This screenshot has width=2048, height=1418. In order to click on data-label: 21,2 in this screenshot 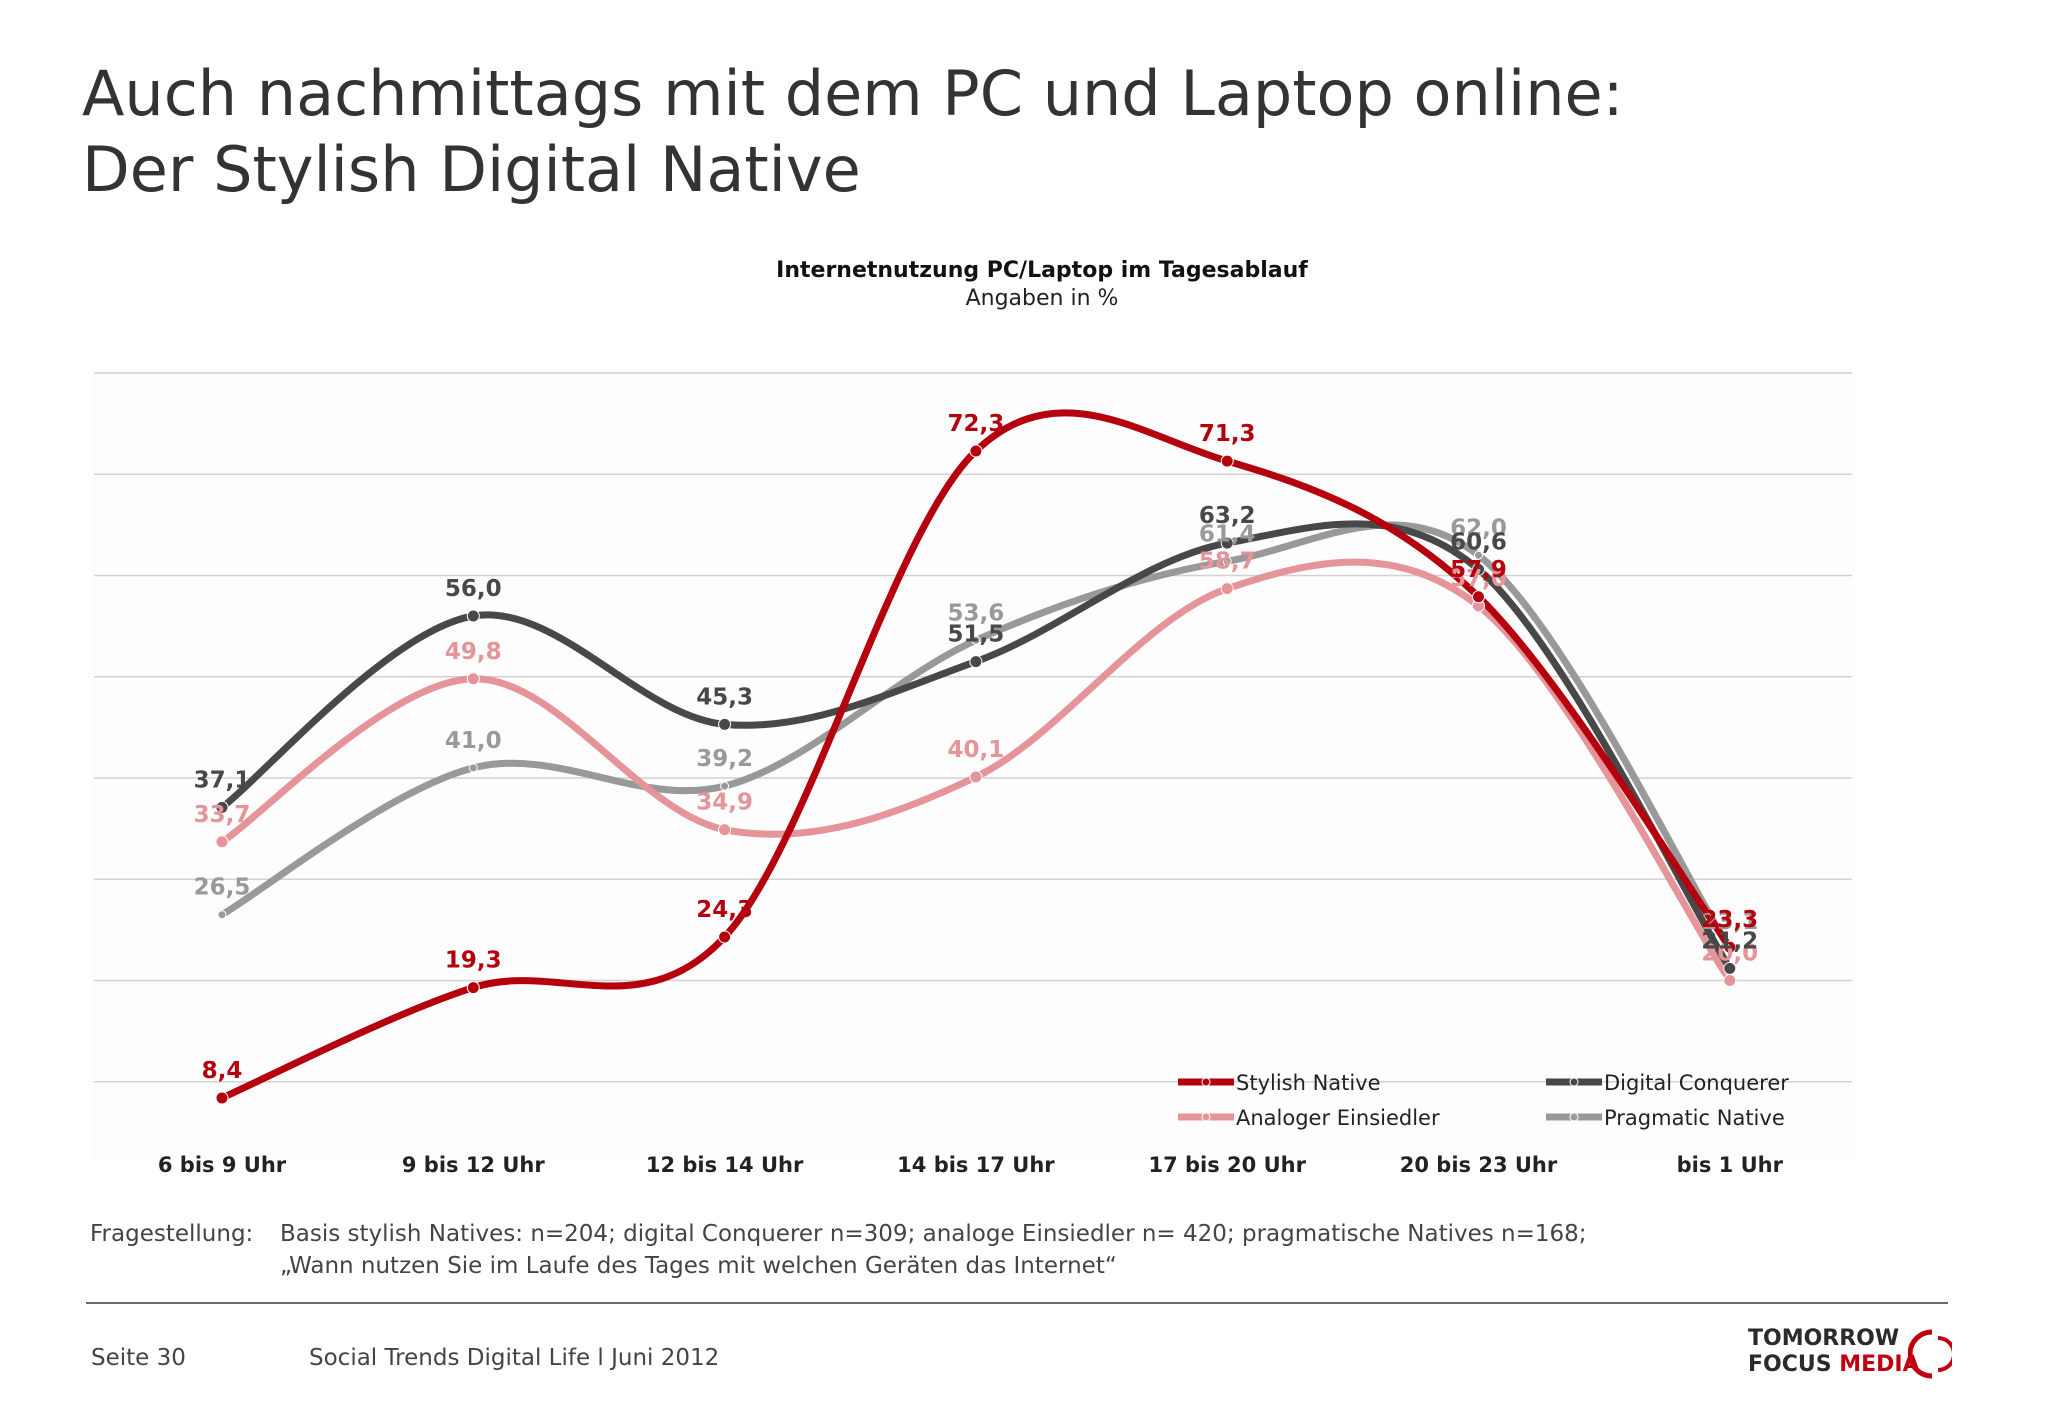, I will do `click(1729, 941)`.